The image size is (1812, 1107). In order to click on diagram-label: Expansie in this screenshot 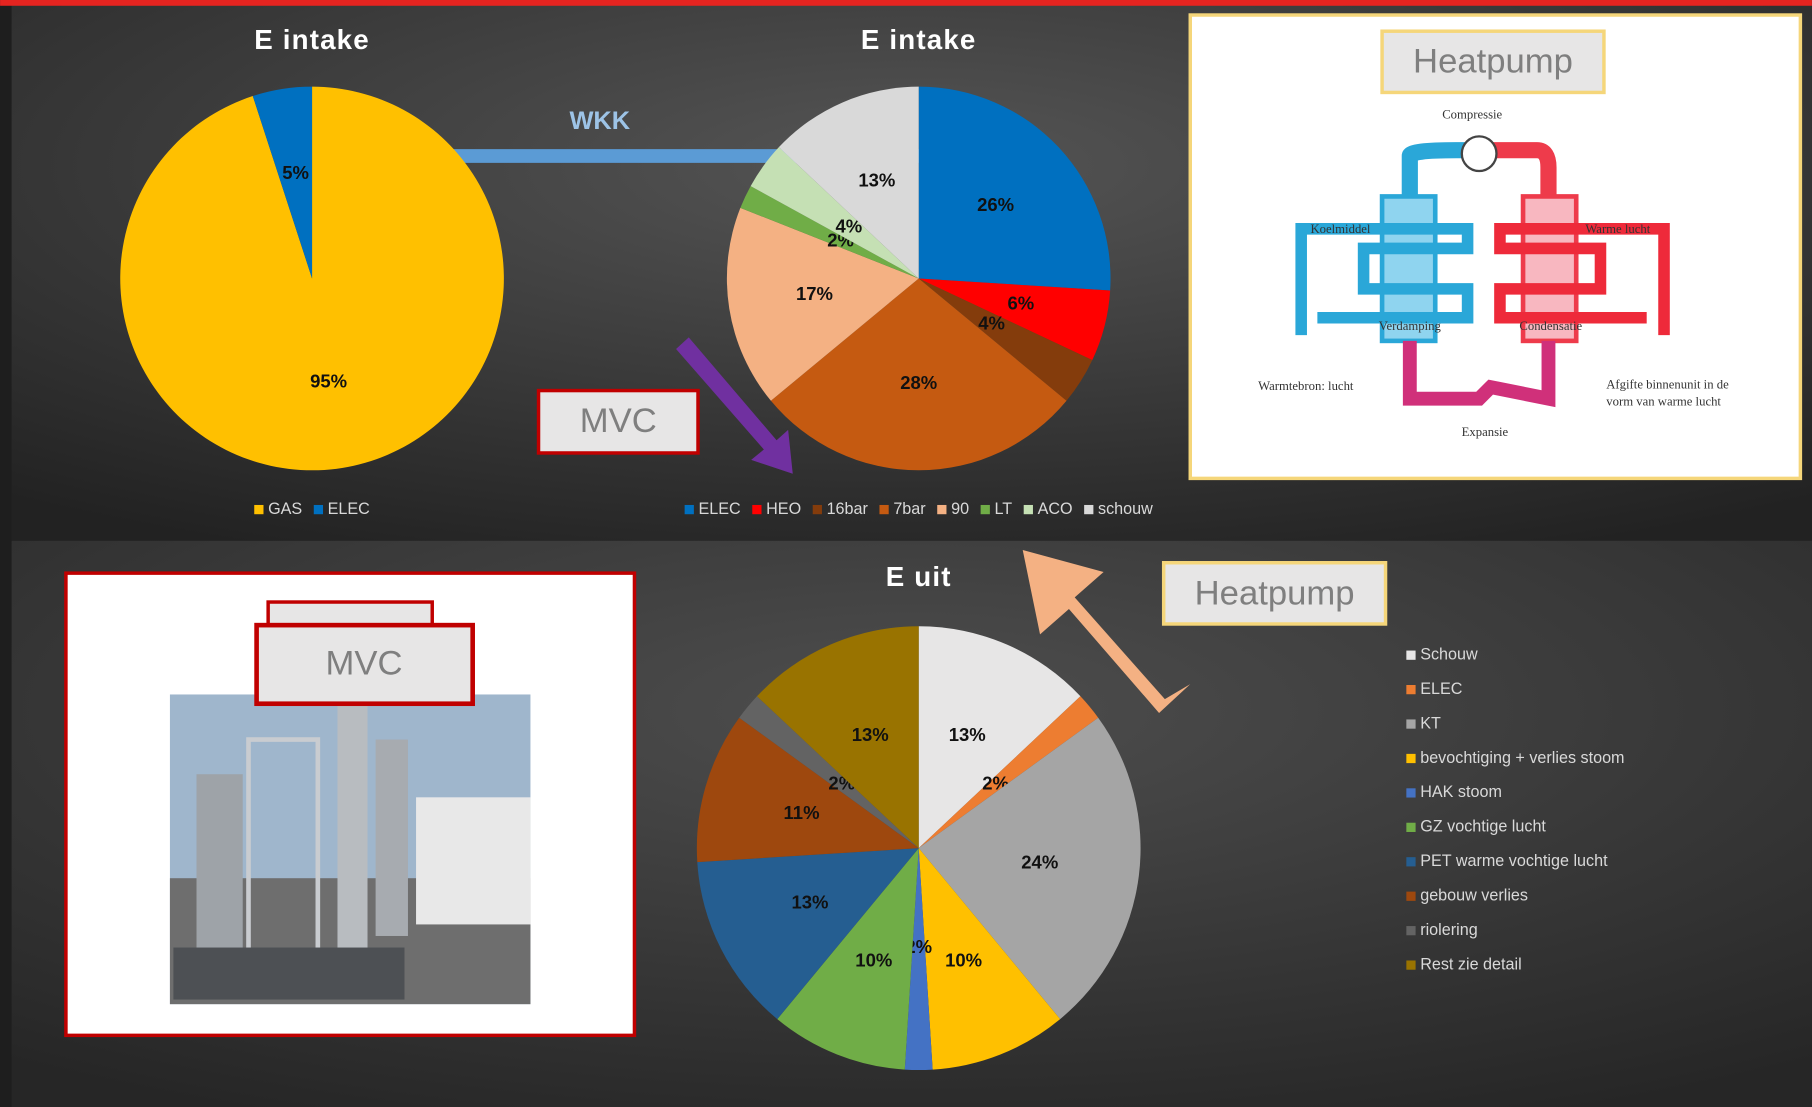, I will do `click(1485, 432)`.